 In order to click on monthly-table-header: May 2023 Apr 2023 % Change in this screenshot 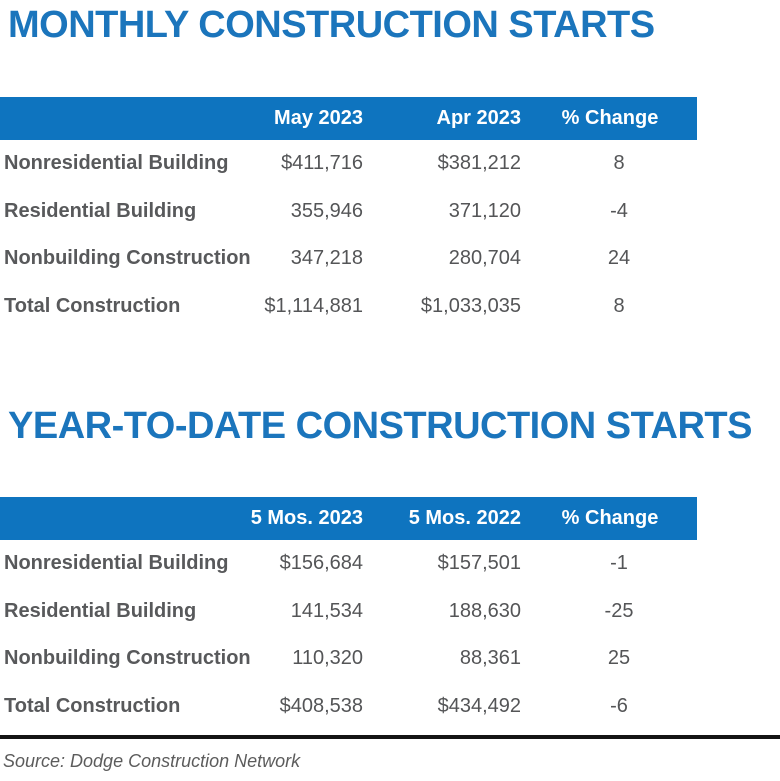, I will do `click(348, 118)`.